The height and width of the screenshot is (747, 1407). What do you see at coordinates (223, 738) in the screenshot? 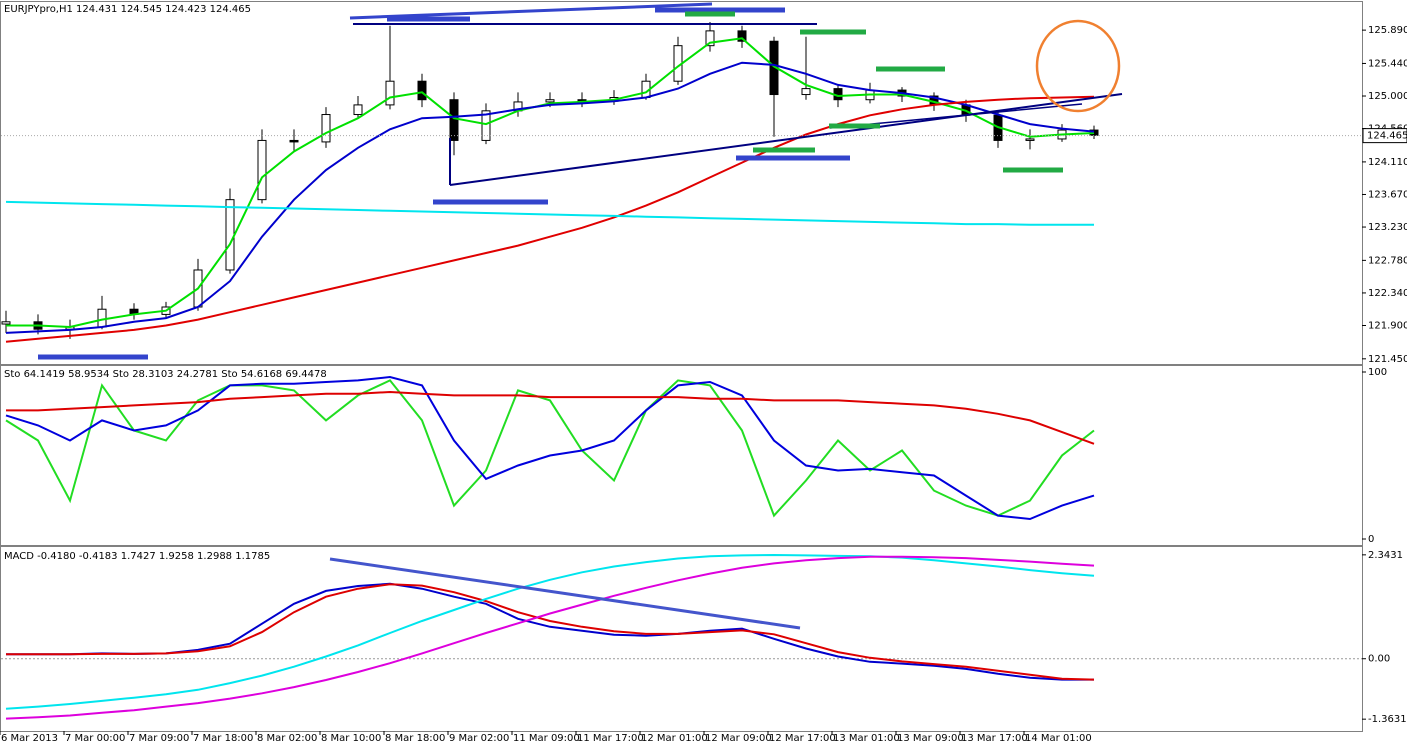
I see `x-tick-label: 7 Mar 18:00` at bounding box center [223, 738].